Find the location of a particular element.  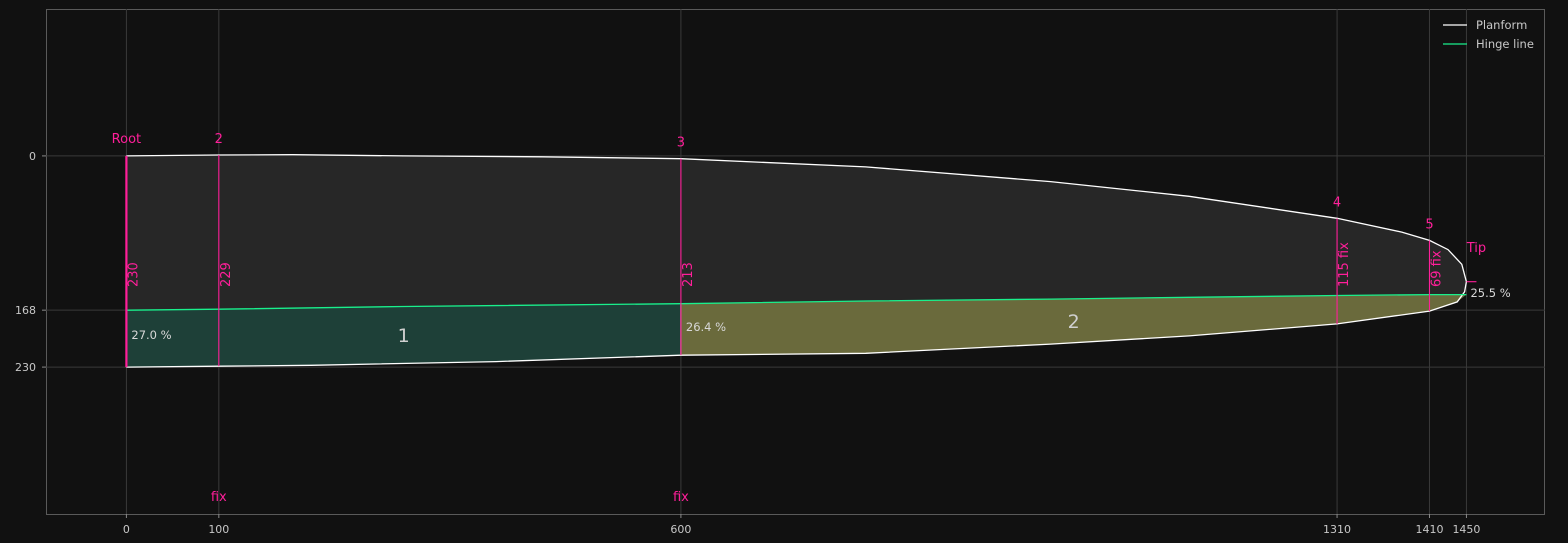

x-tick-label: 1310 is located at coordinates (1337, 529).